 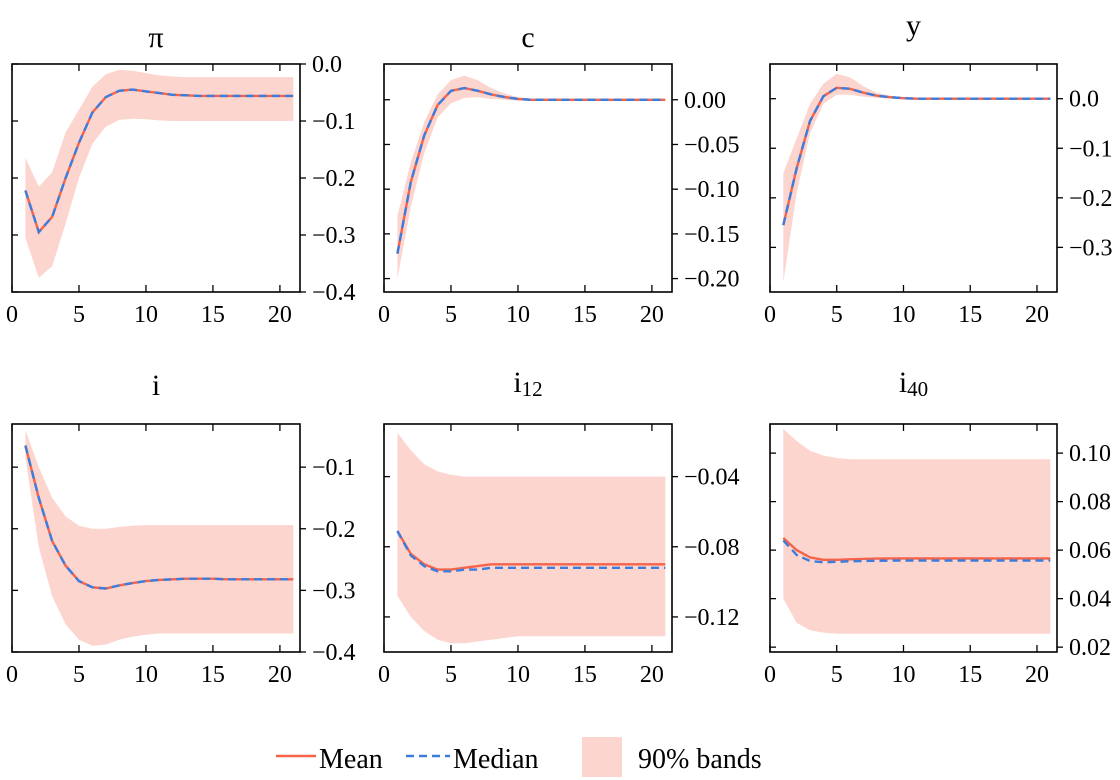 I want to click on y-tick-label: −0.08, so click(x=712, y=548).